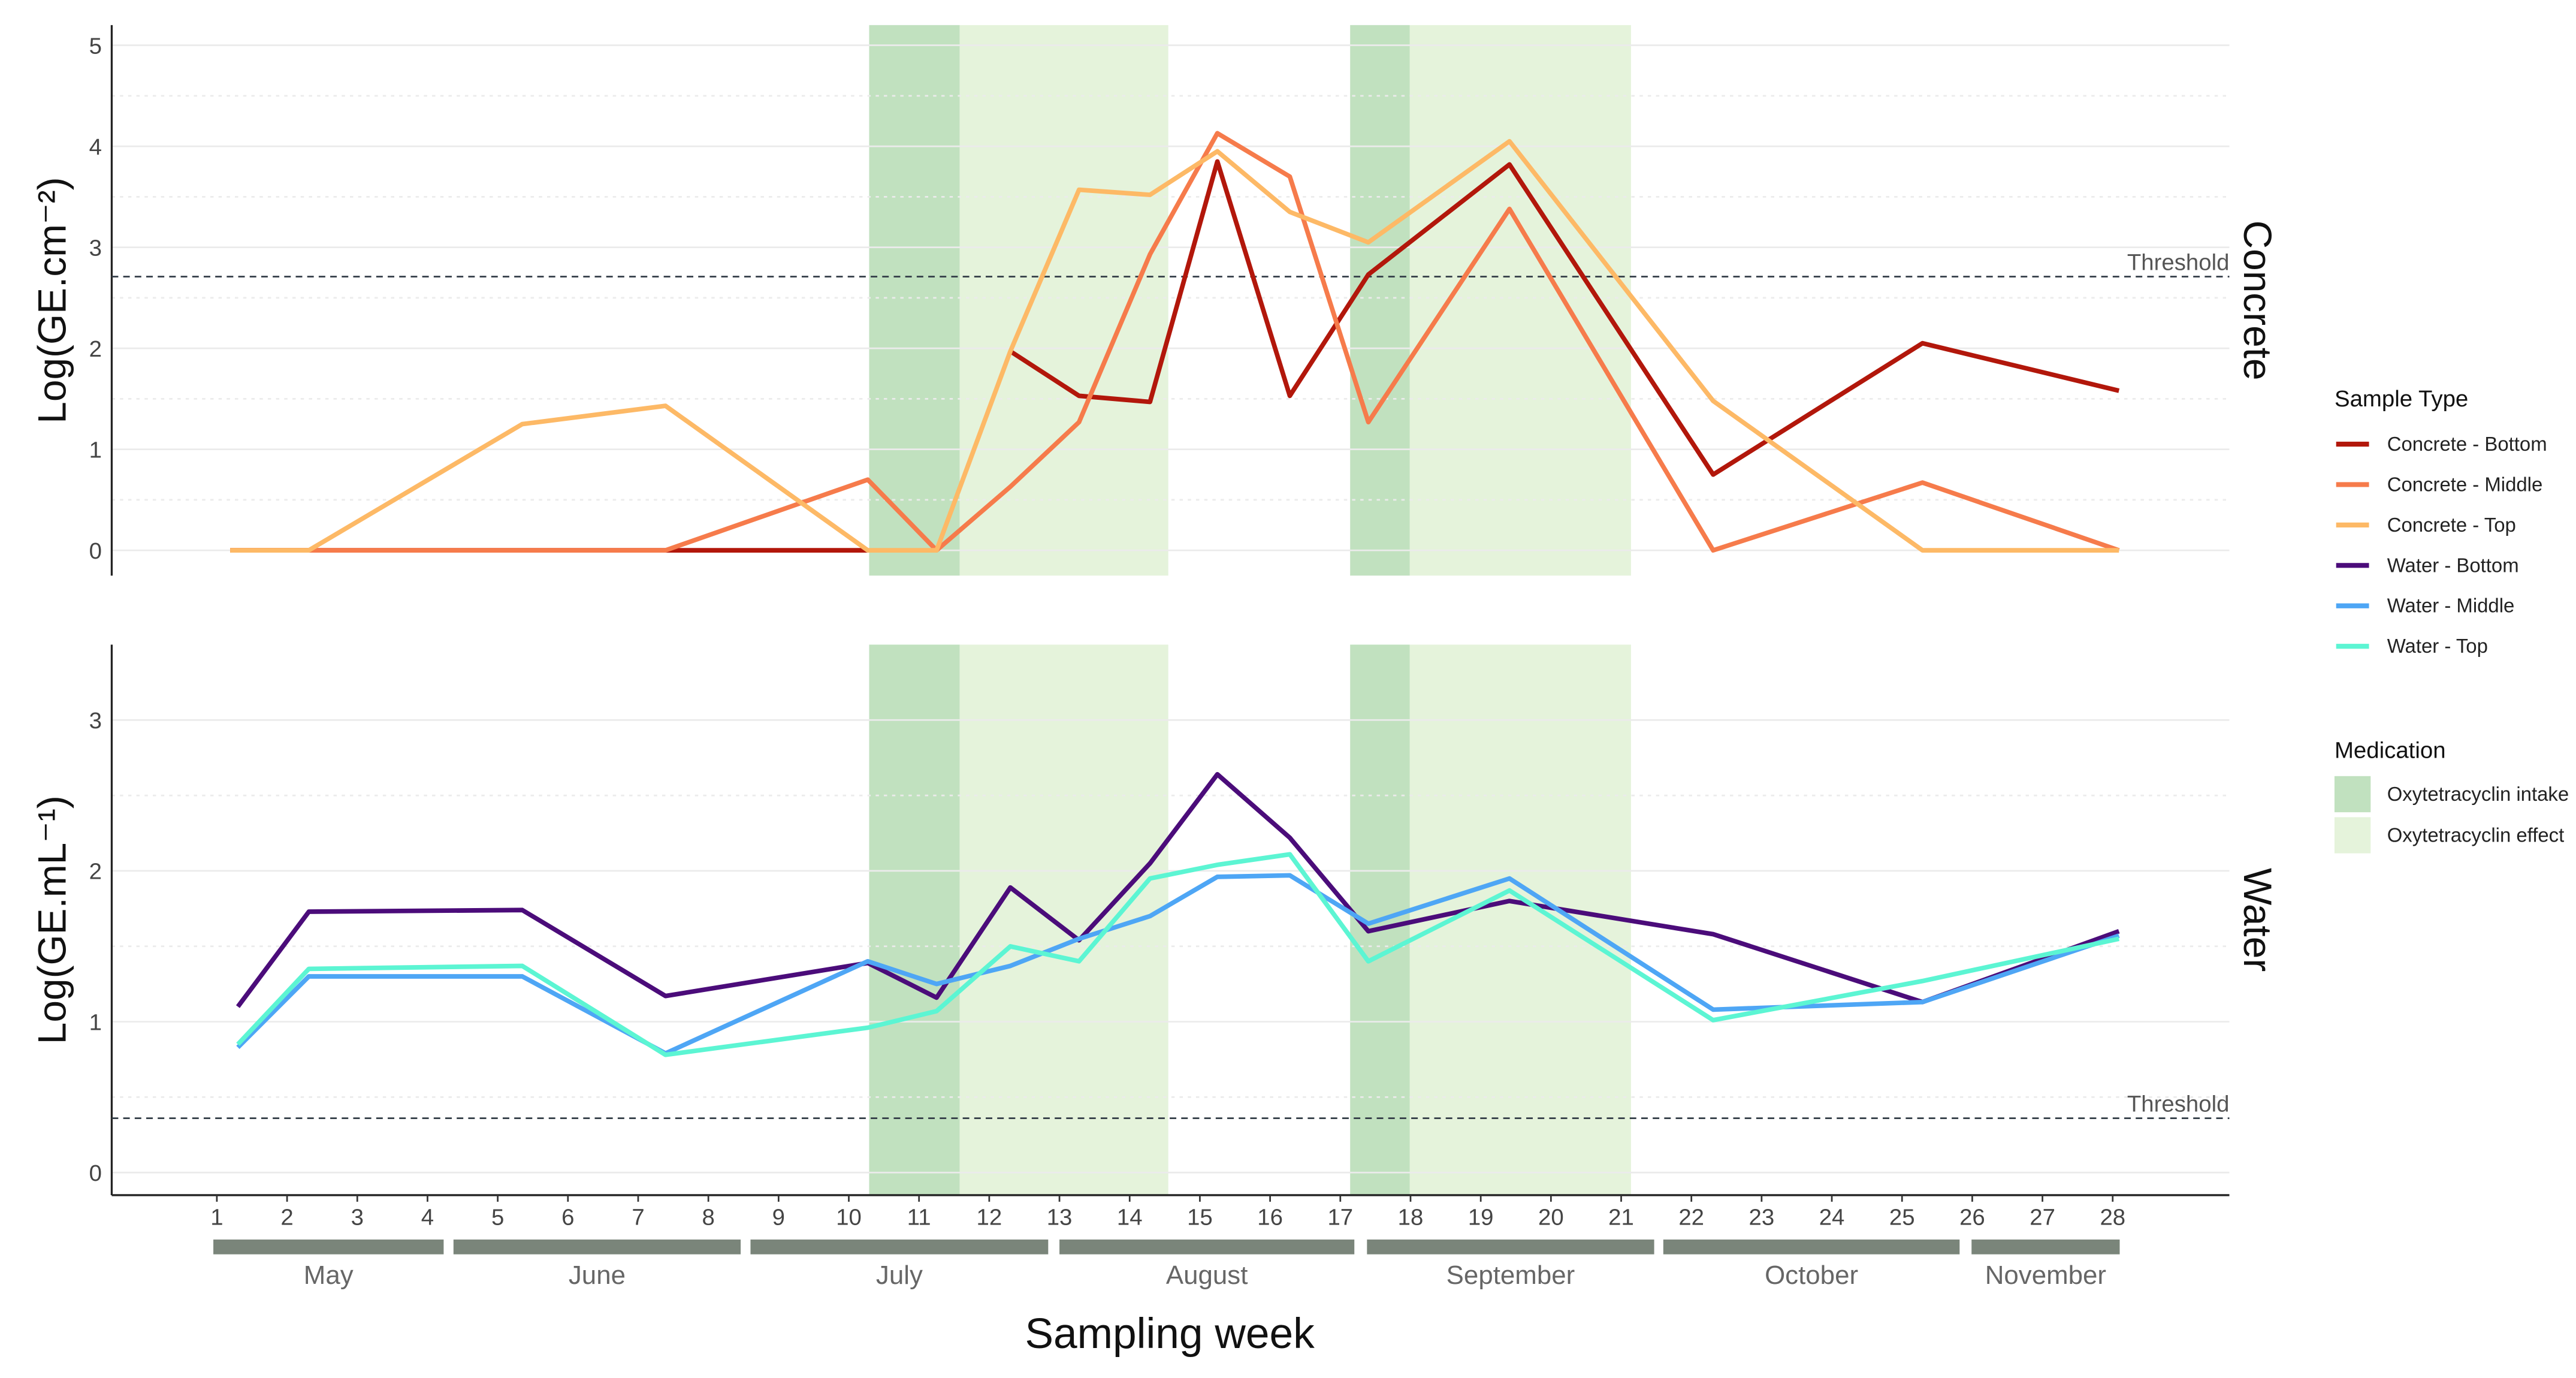 The width and height of the screenshot is (2576, 1378). I want to click on x-tick-label: 14, so click(1130, 1217).